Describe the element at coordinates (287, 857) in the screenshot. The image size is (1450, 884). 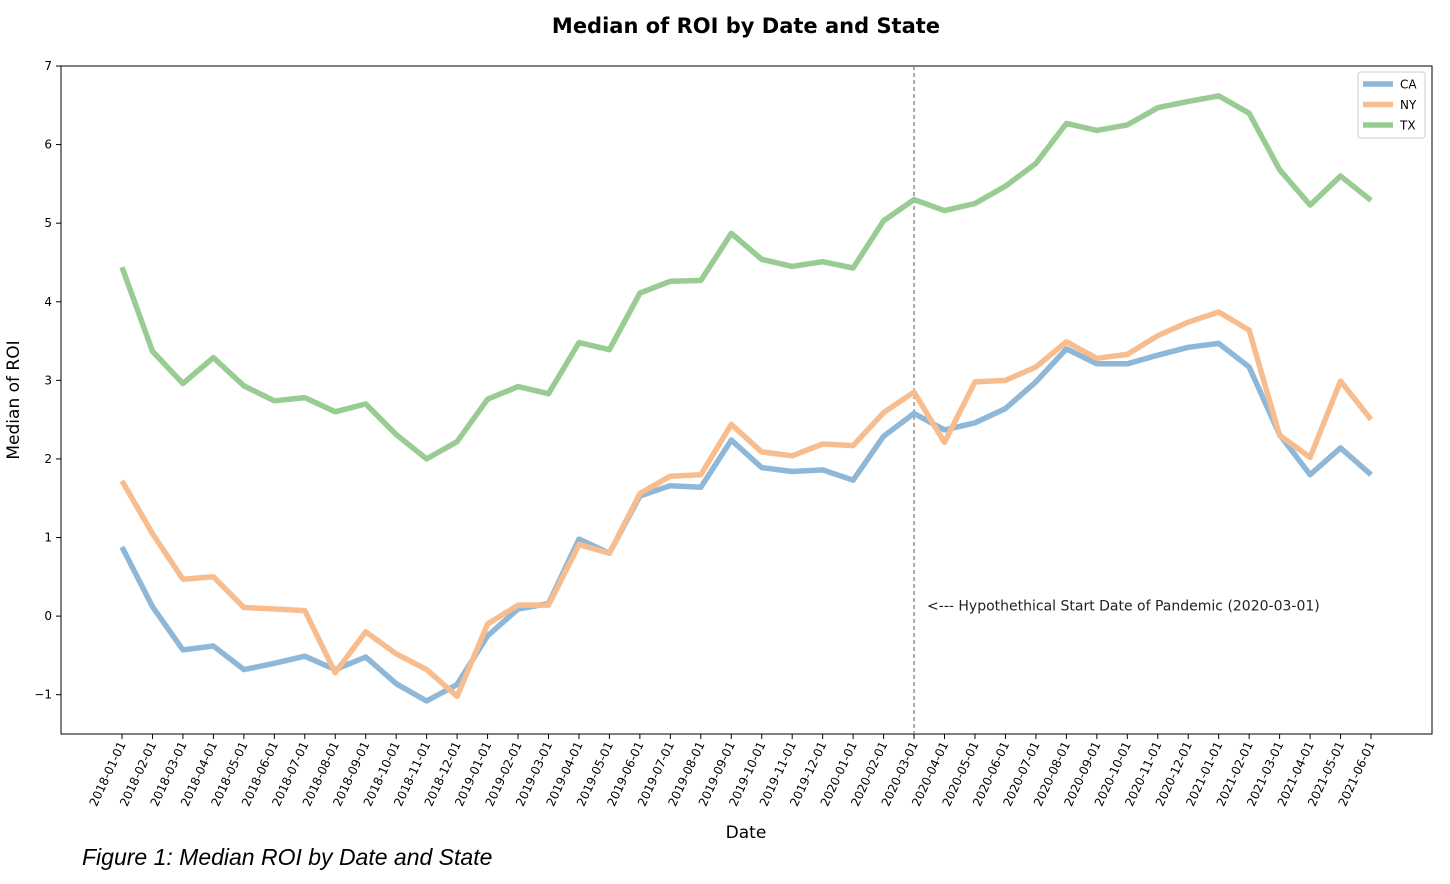
I see `figure-caption: Figure 1: Median ROI by Date and State` at that location.